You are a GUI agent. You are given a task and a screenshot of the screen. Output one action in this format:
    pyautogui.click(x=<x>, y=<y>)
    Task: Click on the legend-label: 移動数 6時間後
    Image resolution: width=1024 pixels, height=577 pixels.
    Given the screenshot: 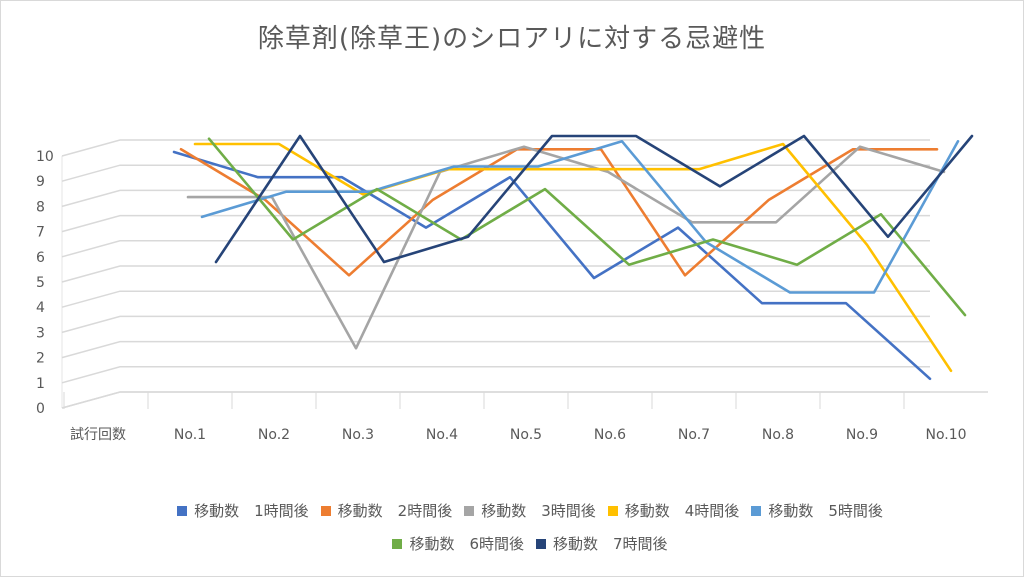 What is the action you would take?
    pyautogui.click(x=466, y=544)
    